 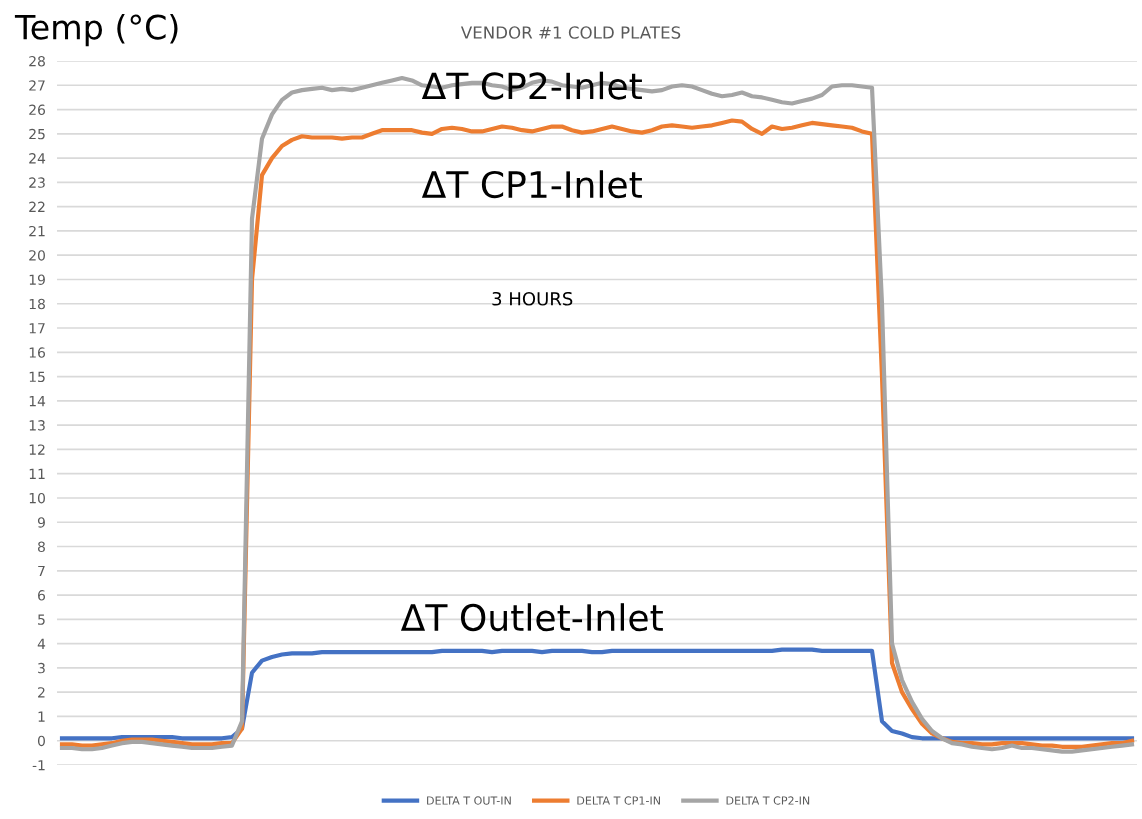 I want to click on y-tick-label: 24, so click(x=37, y=158).